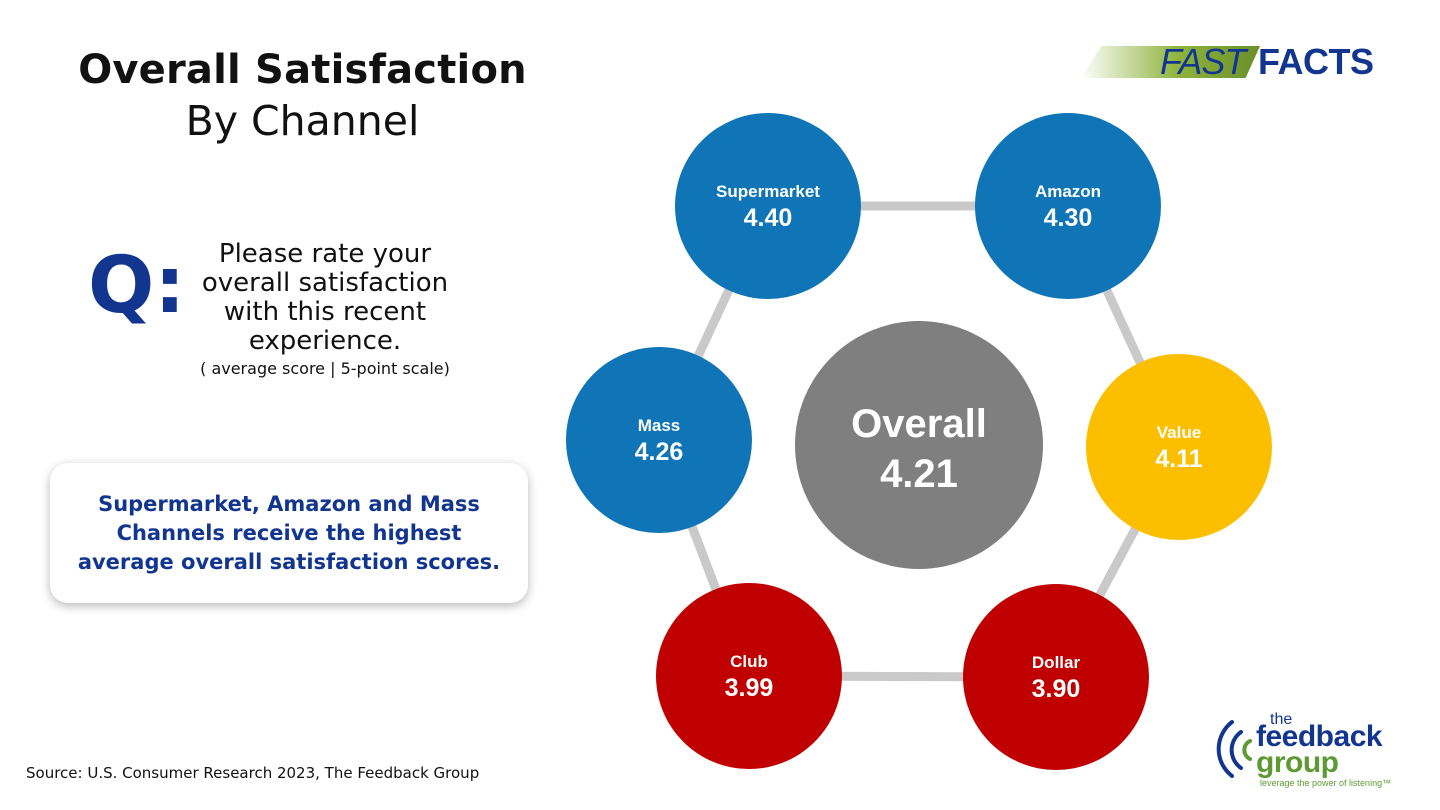 This screenshot has width=1440, height=810. What do you see at coordinates (1281, 719) in the screenshot?
I see `brand-the: the` at bounding box center [1281, 719].